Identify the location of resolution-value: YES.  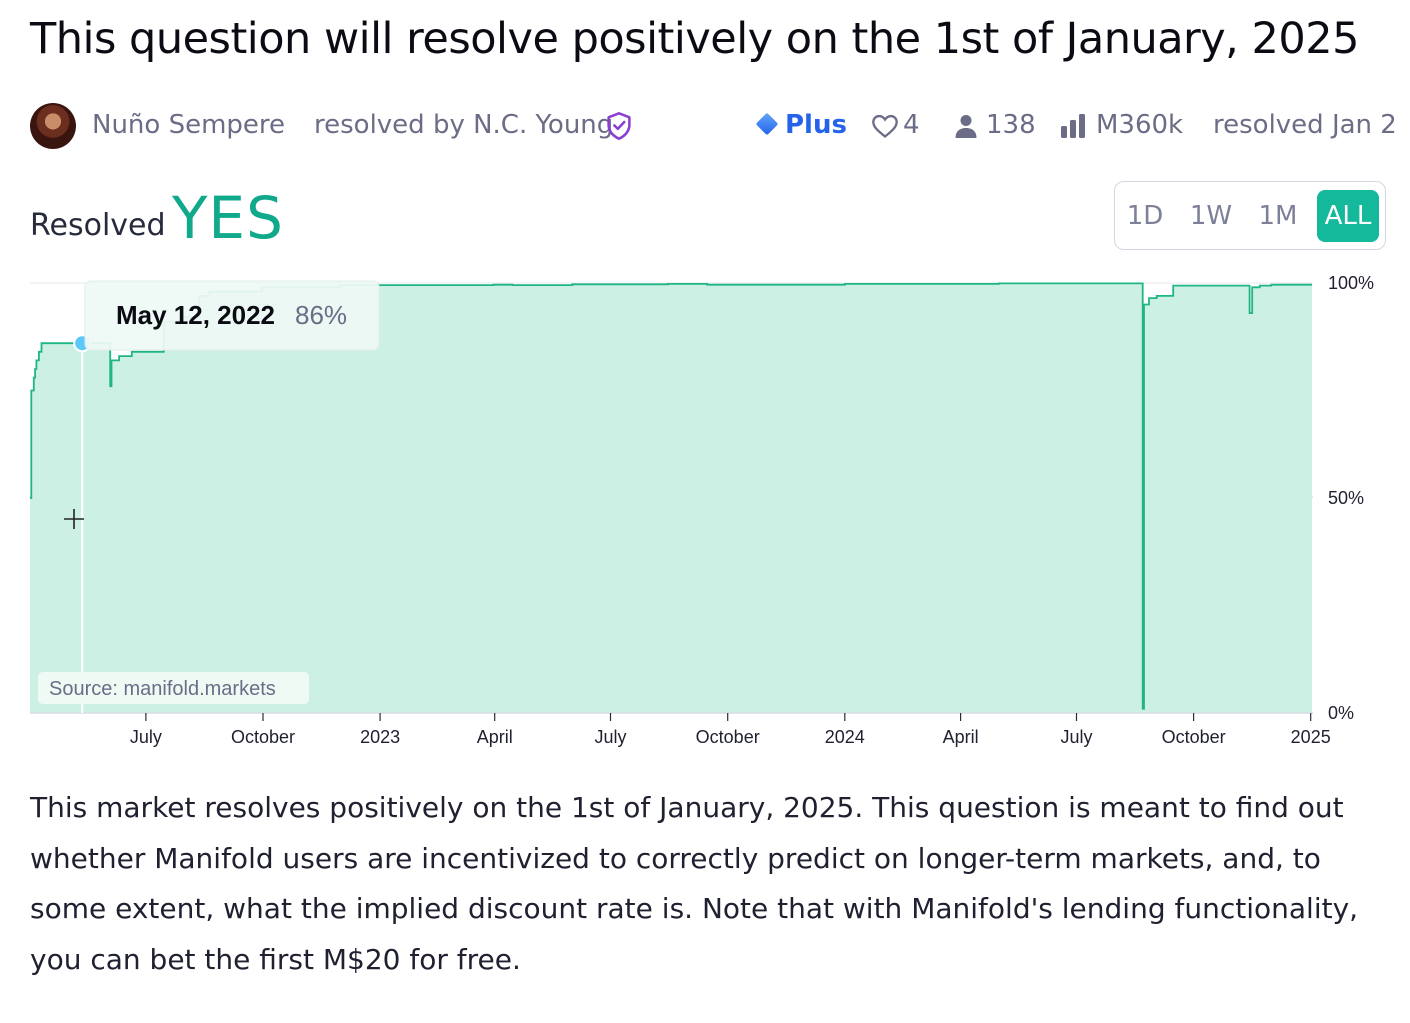
(228, 218).